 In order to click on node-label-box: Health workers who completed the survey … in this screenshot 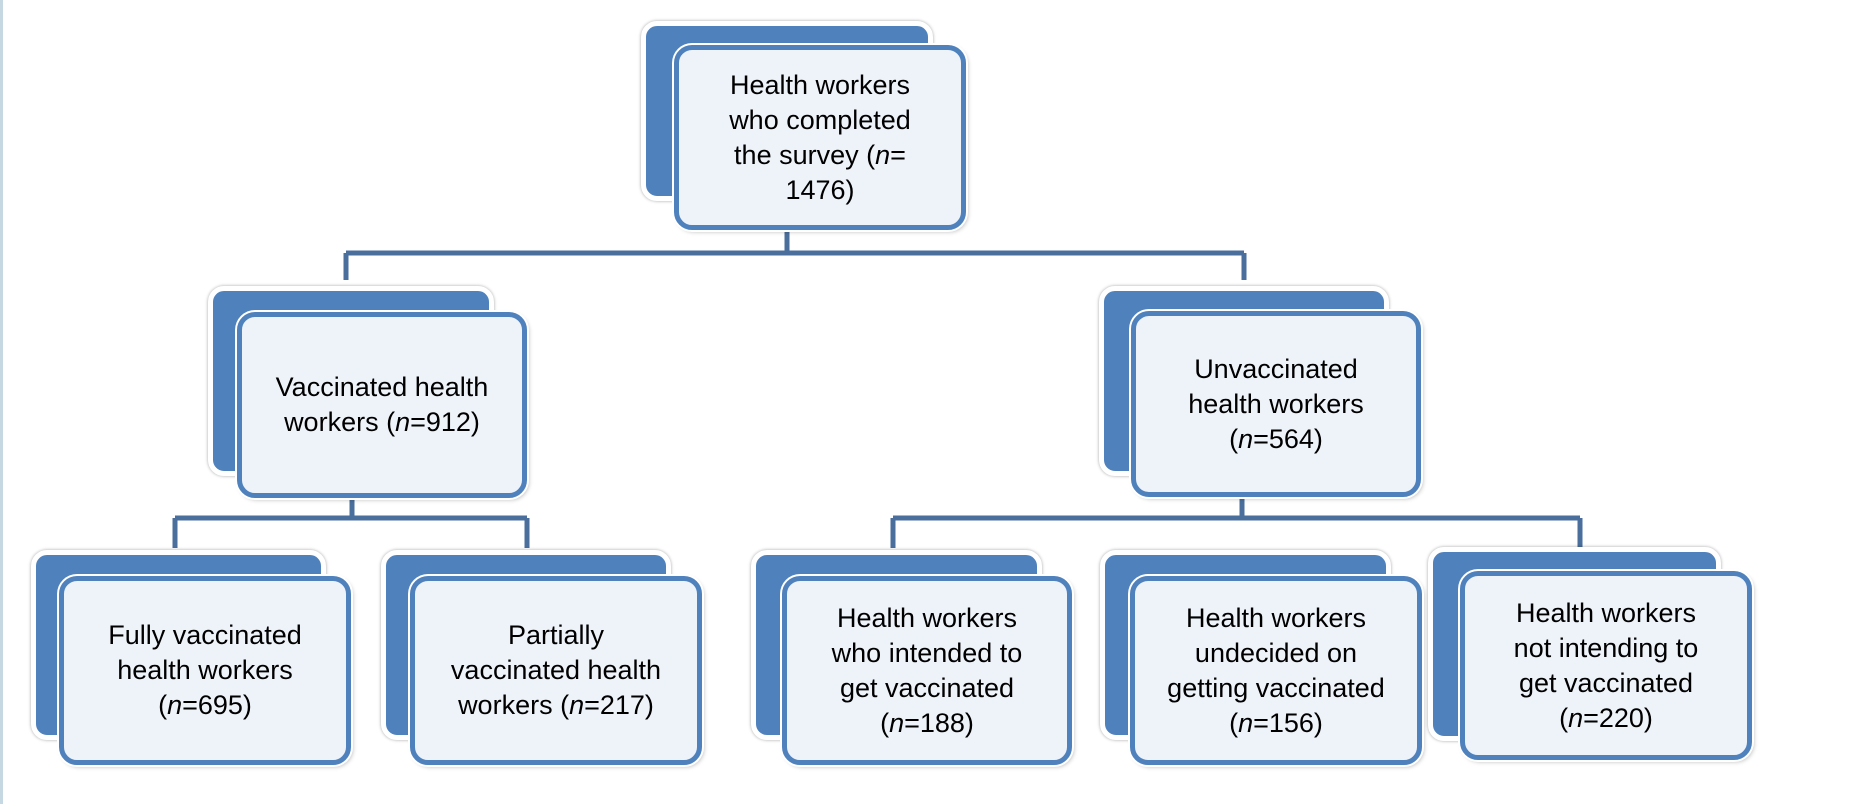, I will do `click(820, 137)`.